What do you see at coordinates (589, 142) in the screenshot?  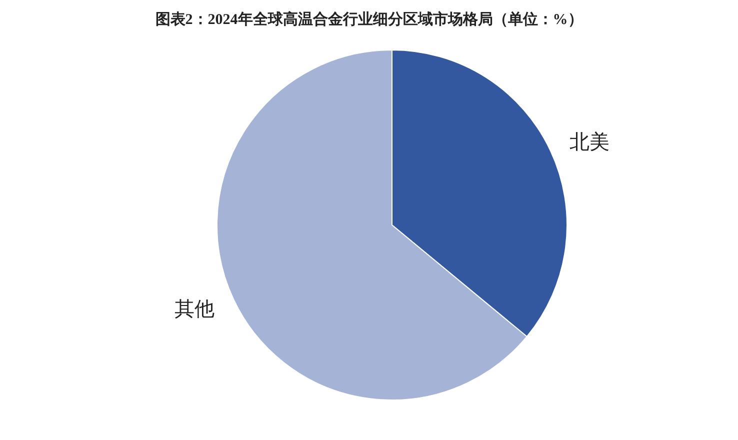 I see `slice-label: 北美` at bounding box center [589, 142].